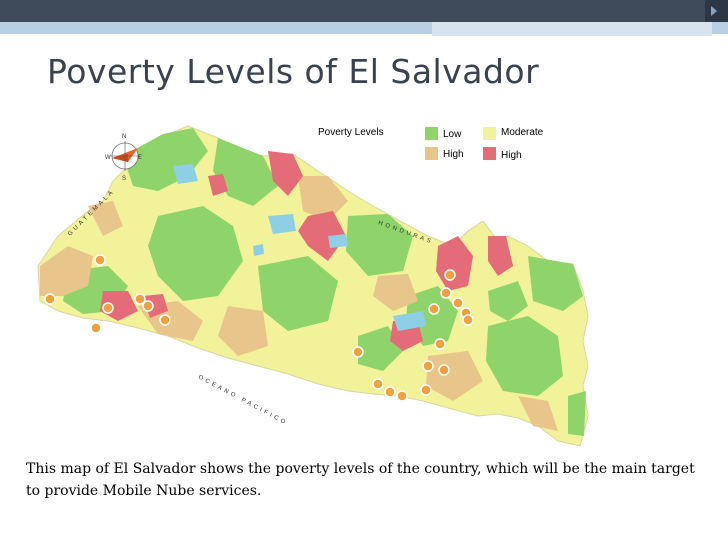 The height and width of the screenshot is (546, 728). Describe the element at coordinates (489, 133) in the screenshot. I see `legend-swatch-moderate` at that location.